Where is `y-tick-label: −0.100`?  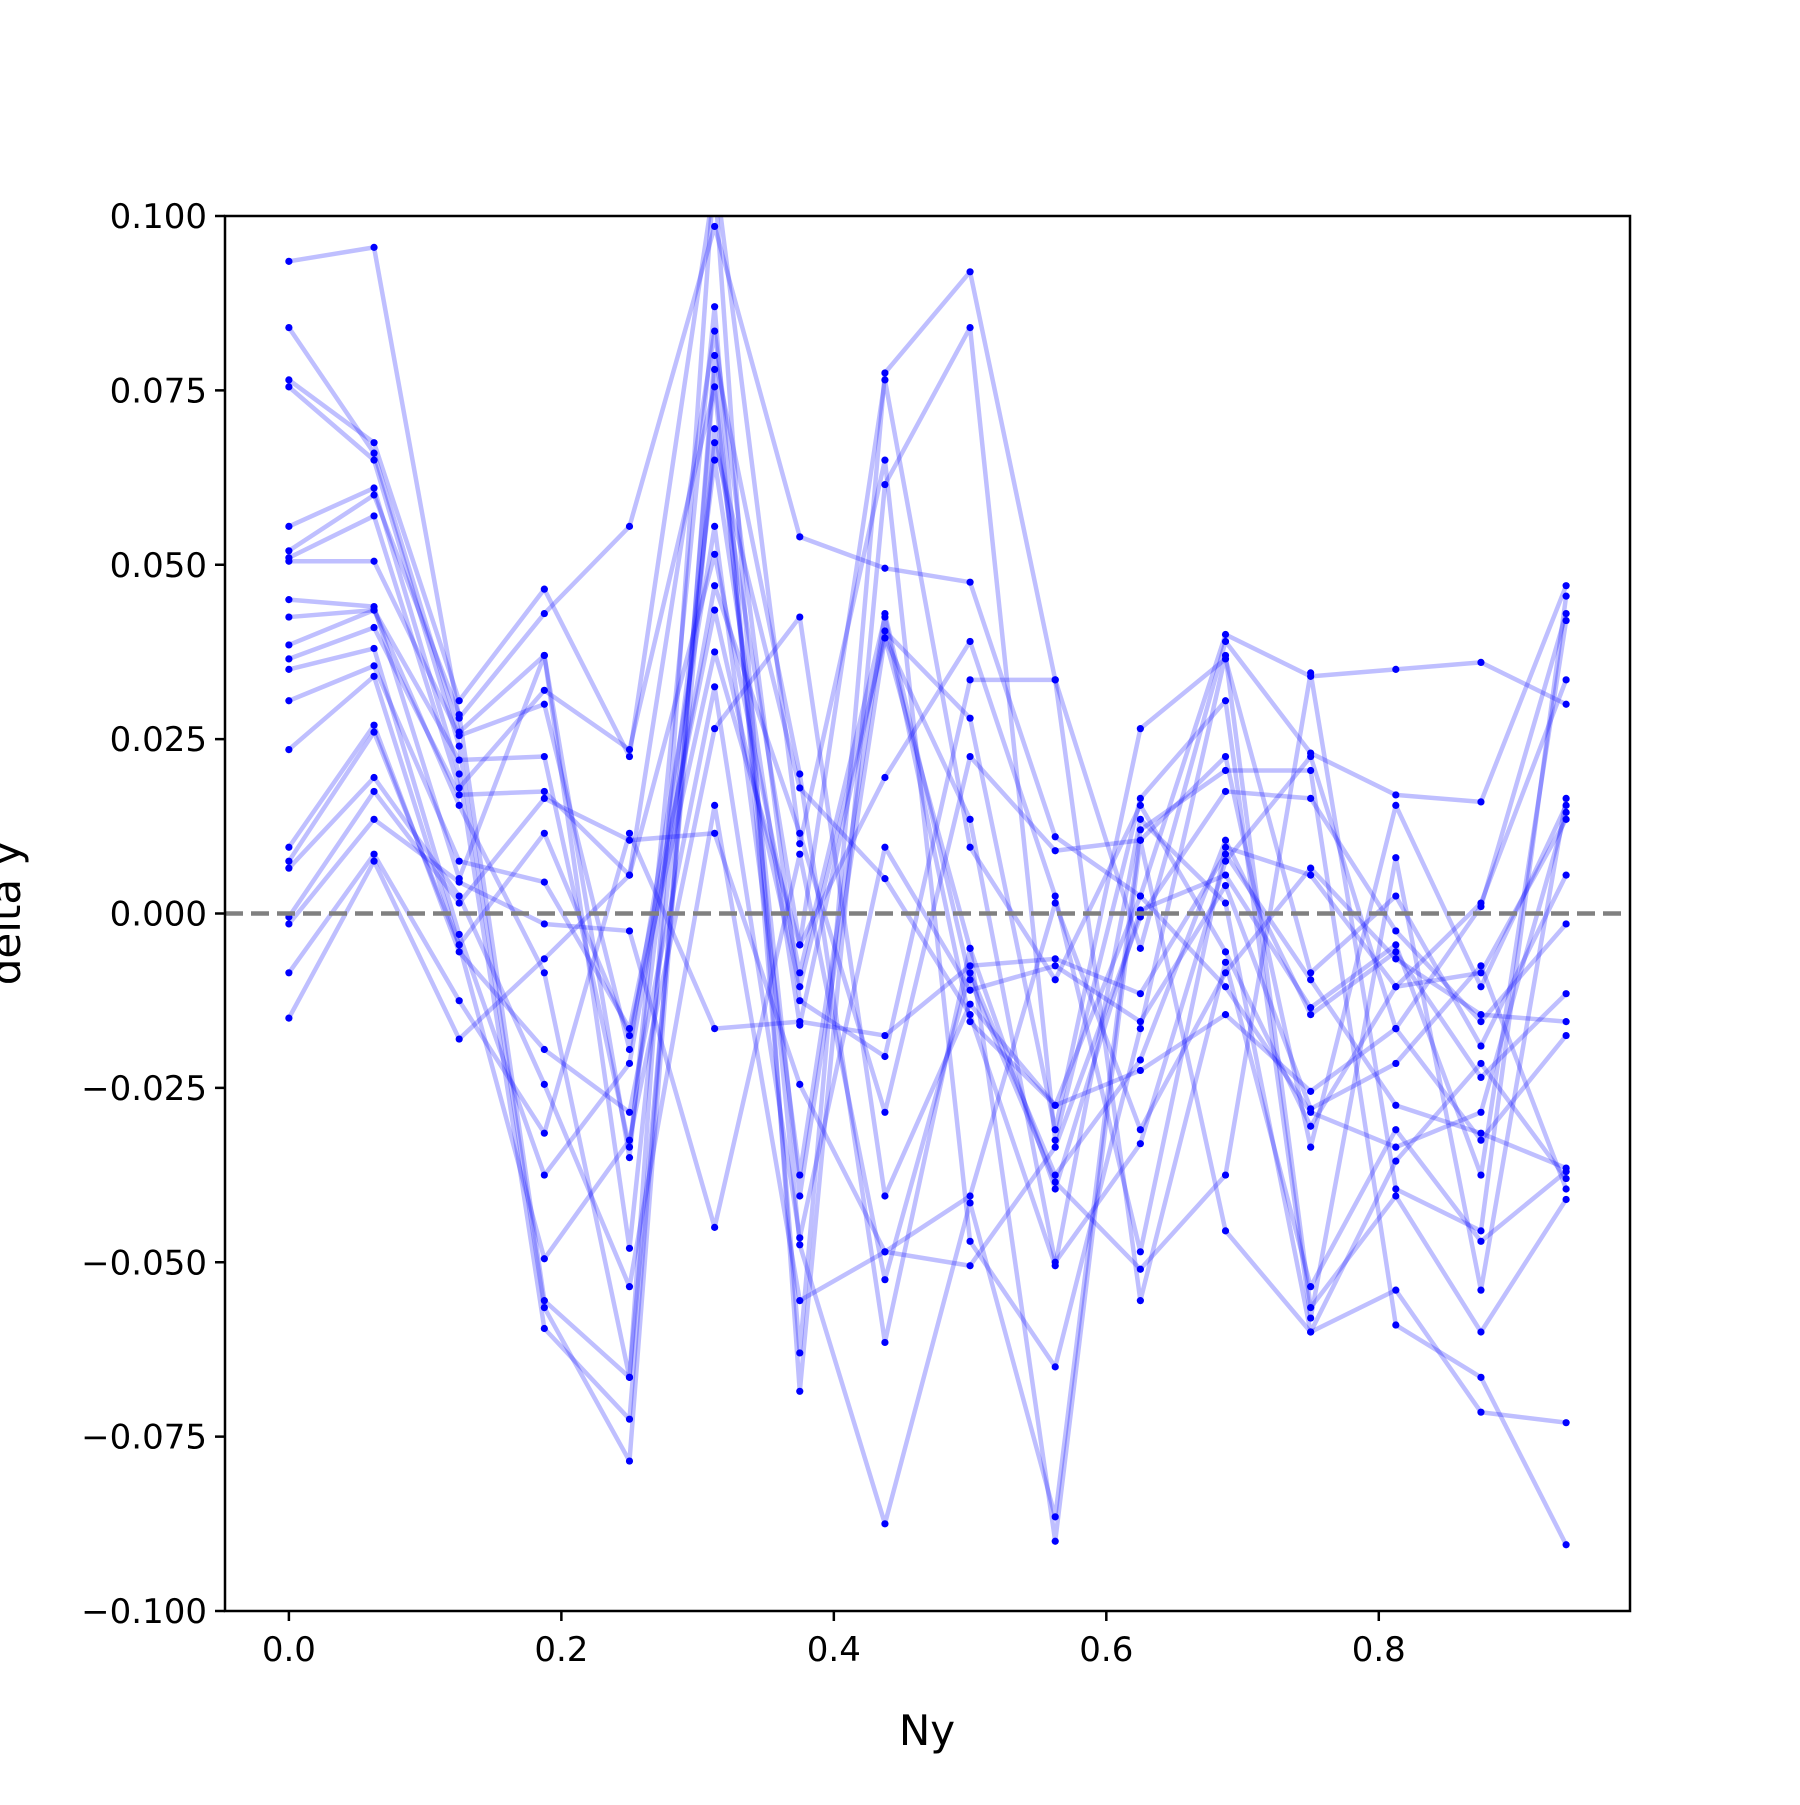 y-tick-label: −0.100 is located at coordinates (144, 1612).